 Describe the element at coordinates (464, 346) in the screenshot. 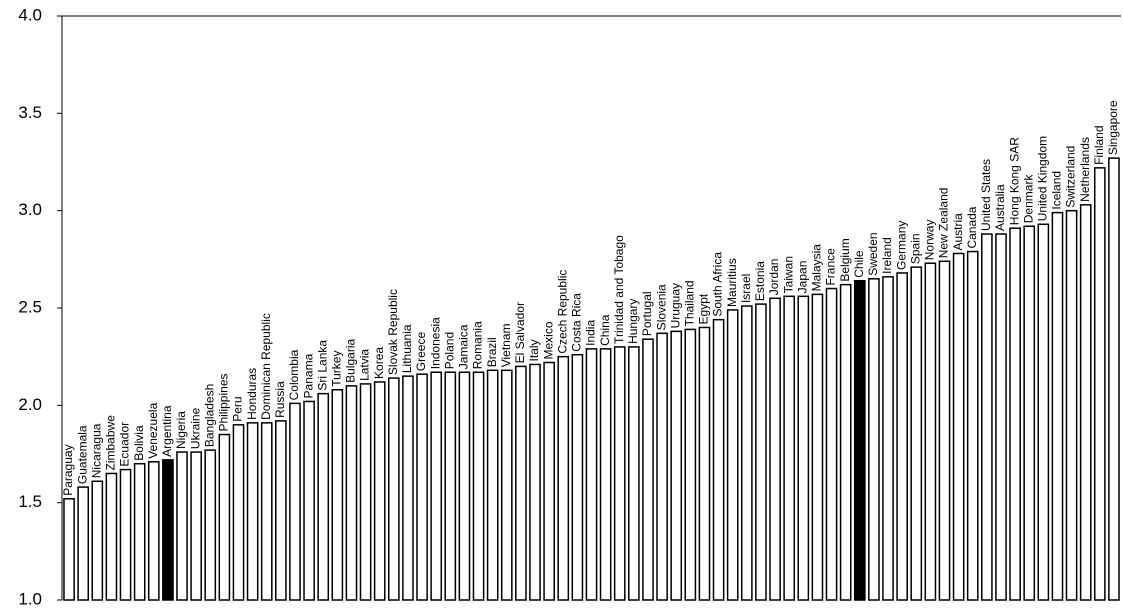

I see `category-label: Jamaica` at that location.